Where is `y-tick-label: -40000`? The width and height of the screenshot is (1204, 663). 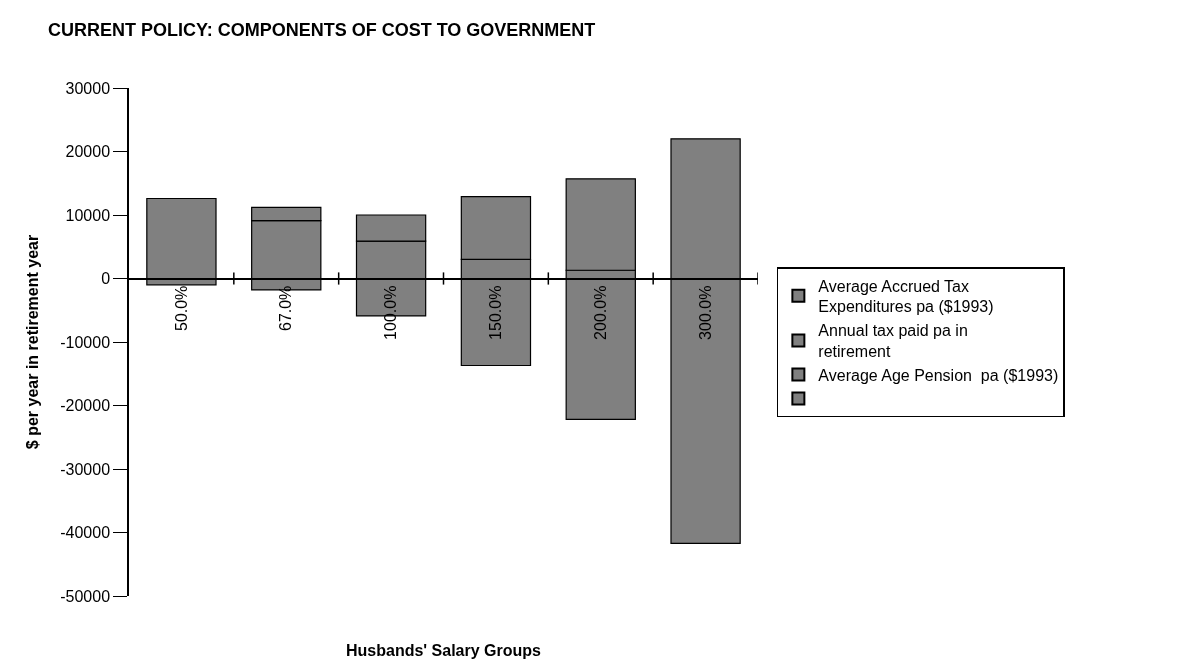
y-tick-label: -40000 is located at coordinates (85, 533).